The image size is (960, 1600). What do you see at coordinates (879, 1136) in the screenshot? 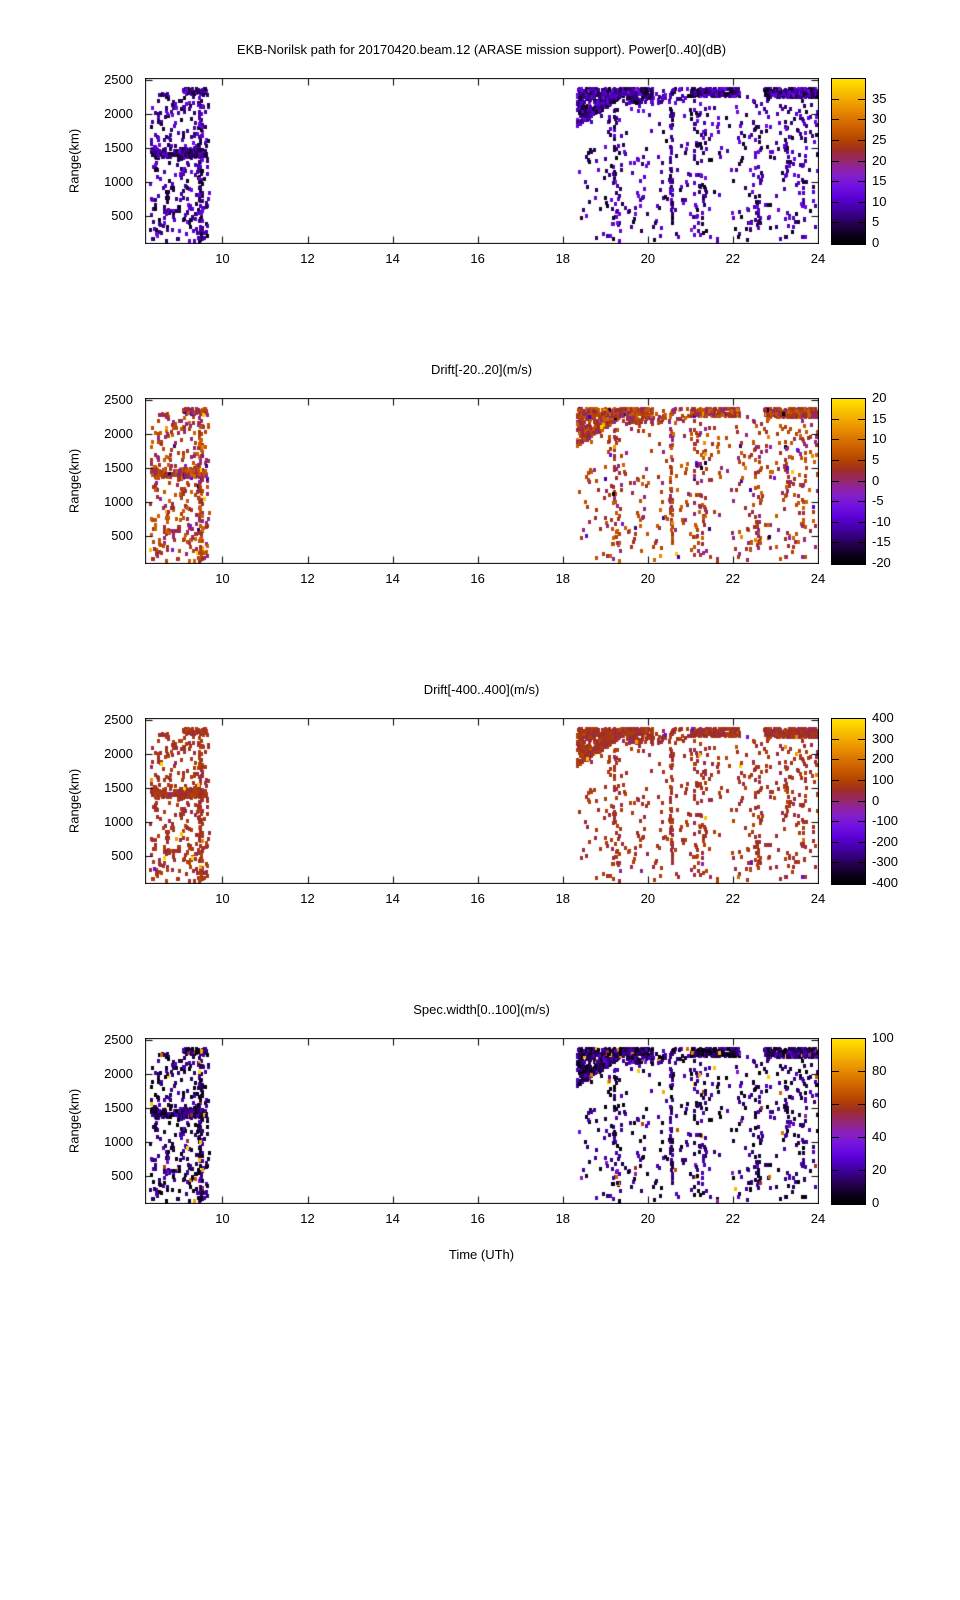
I see `colorbar-tick-label: 40` at bounding box center [879, 1136].